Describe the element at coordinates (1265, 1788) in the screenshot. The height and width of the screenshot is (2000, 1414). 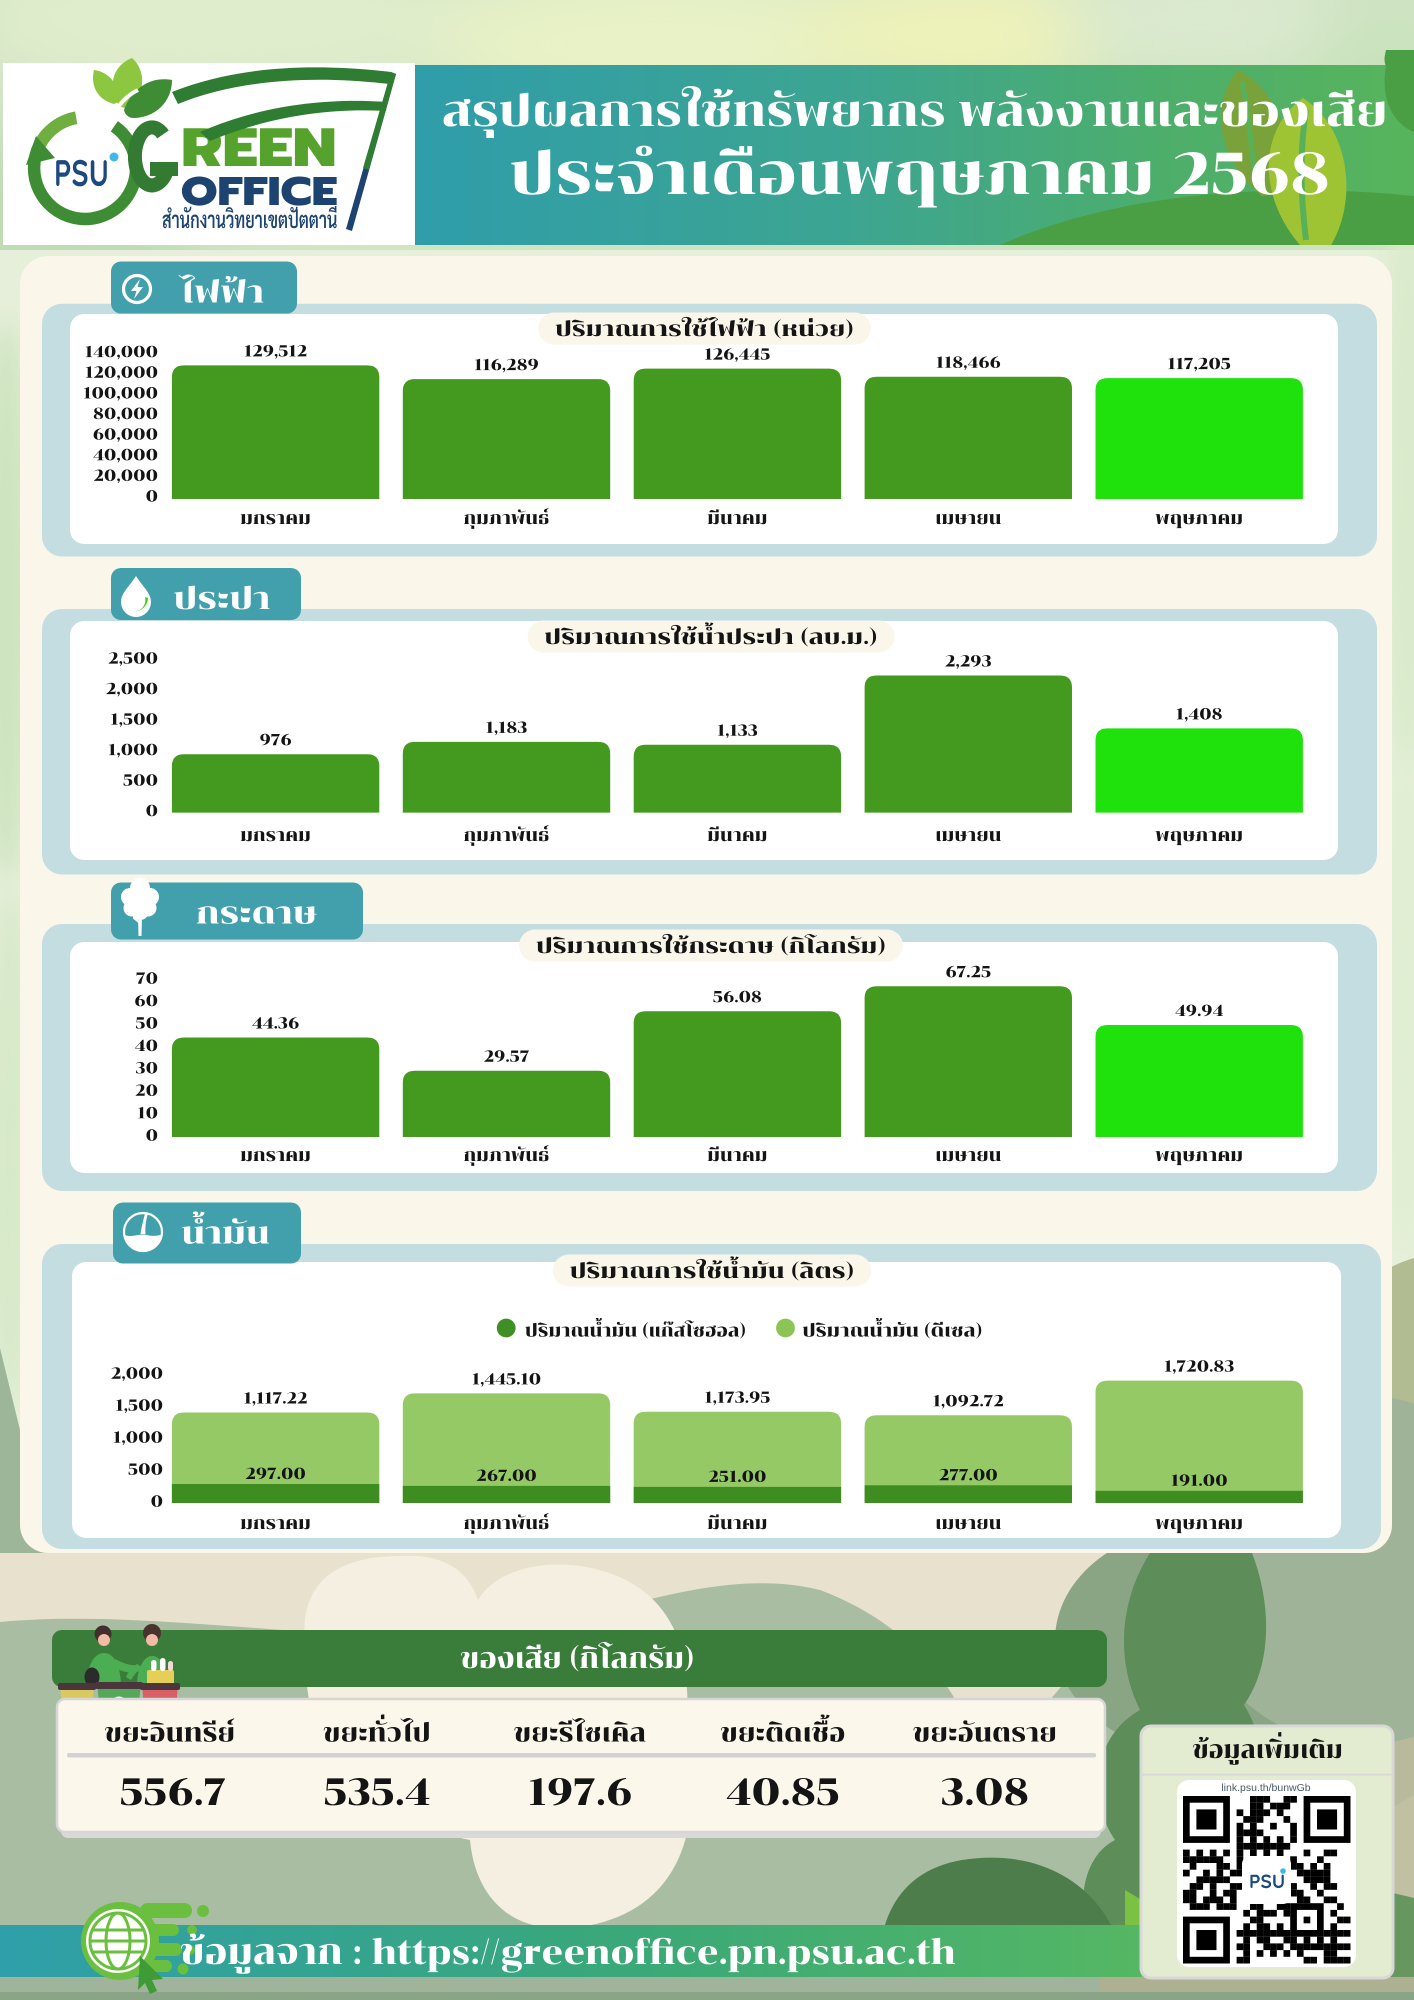
I see `svg-text: link.psu.th/bunwGb` at that location.